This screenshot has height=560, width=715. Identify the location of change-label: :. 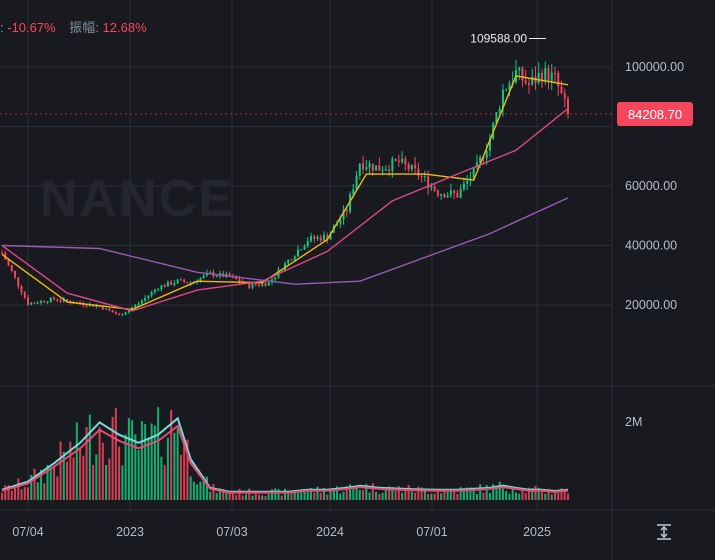
(2, 27).